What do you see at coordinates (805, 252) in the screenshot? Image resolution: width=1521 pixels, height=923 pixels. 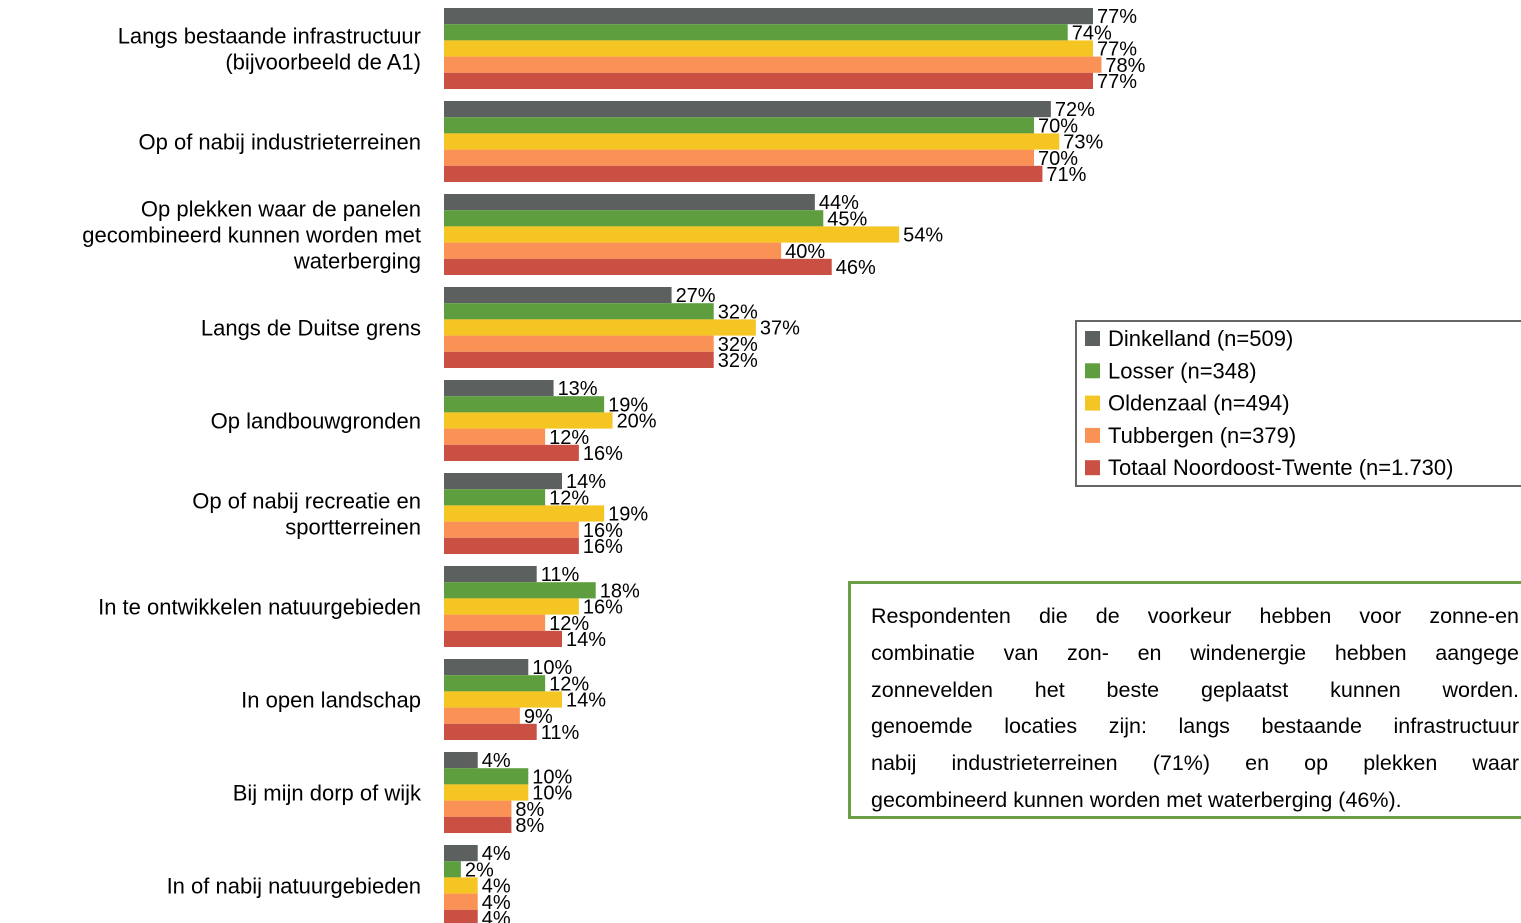 I see `value-label: 40%` at bounding box center [805, 252].